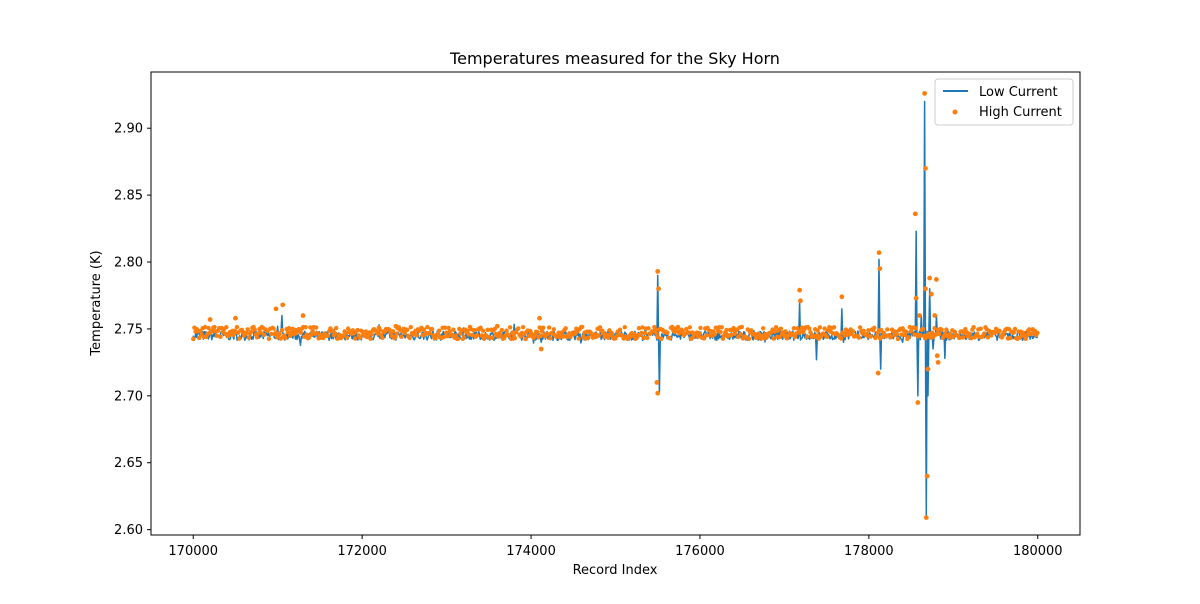 The width and height of the screenshot is (1200, 604). I want to click on y-tick-label: 2.70, so click(128, 396).